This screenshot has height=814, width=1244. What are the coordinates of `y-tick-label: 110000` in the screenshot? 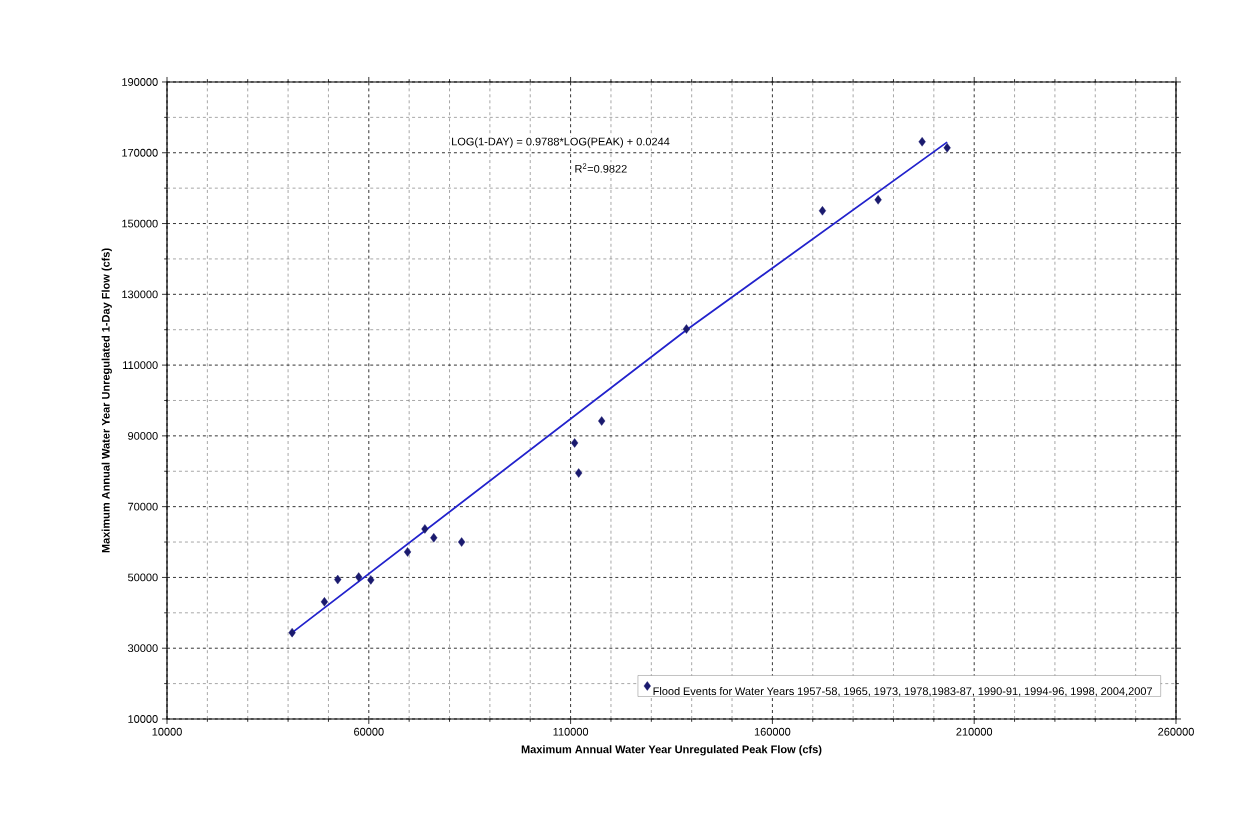 It's located at (140, 365).